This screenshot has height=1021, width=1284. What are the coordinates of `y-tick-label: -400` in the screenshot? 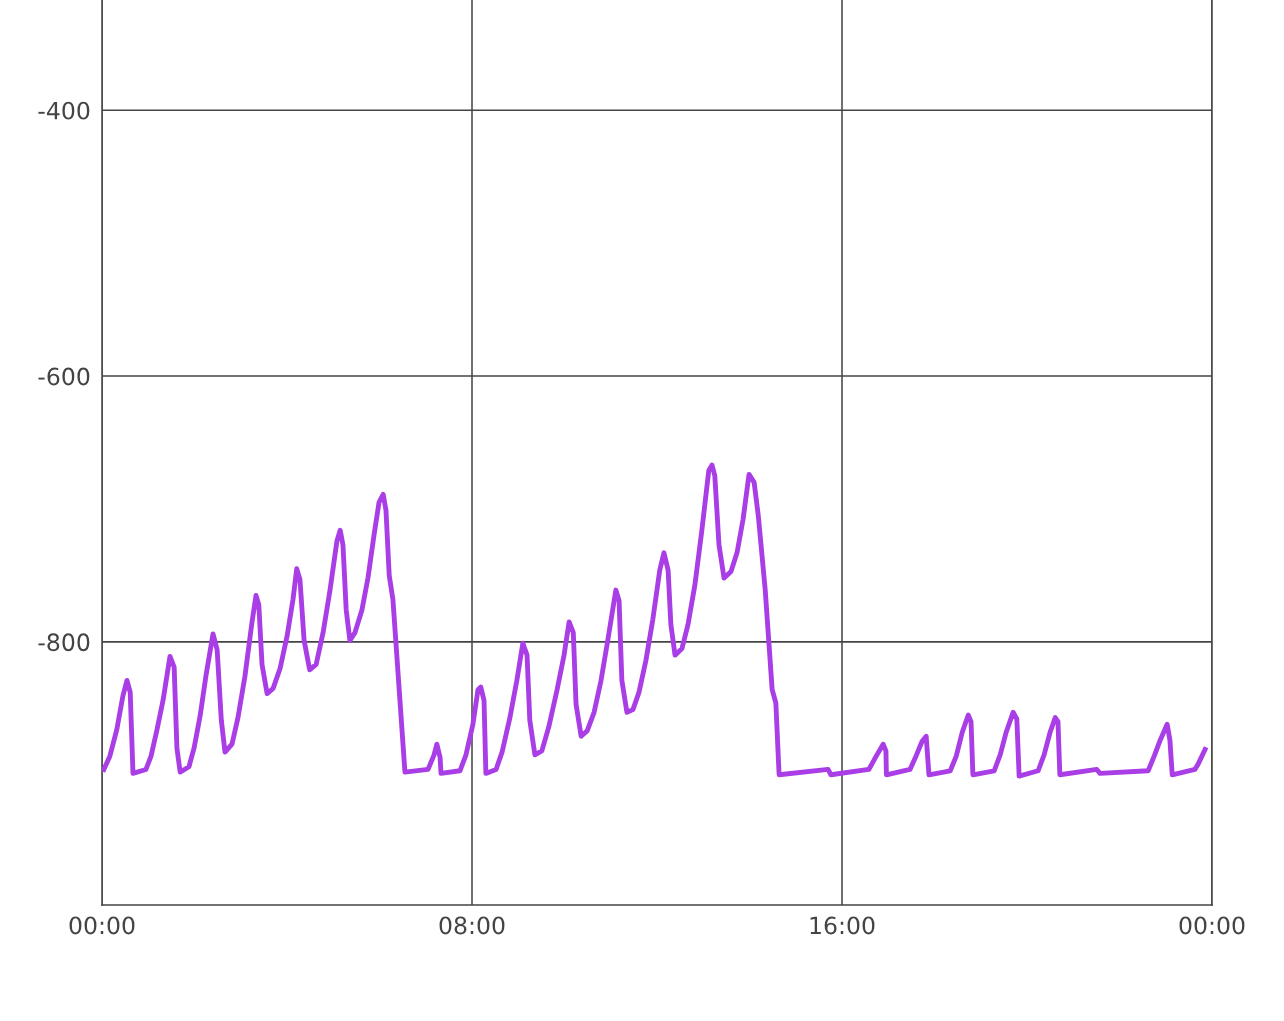 It's located at (64, 110).